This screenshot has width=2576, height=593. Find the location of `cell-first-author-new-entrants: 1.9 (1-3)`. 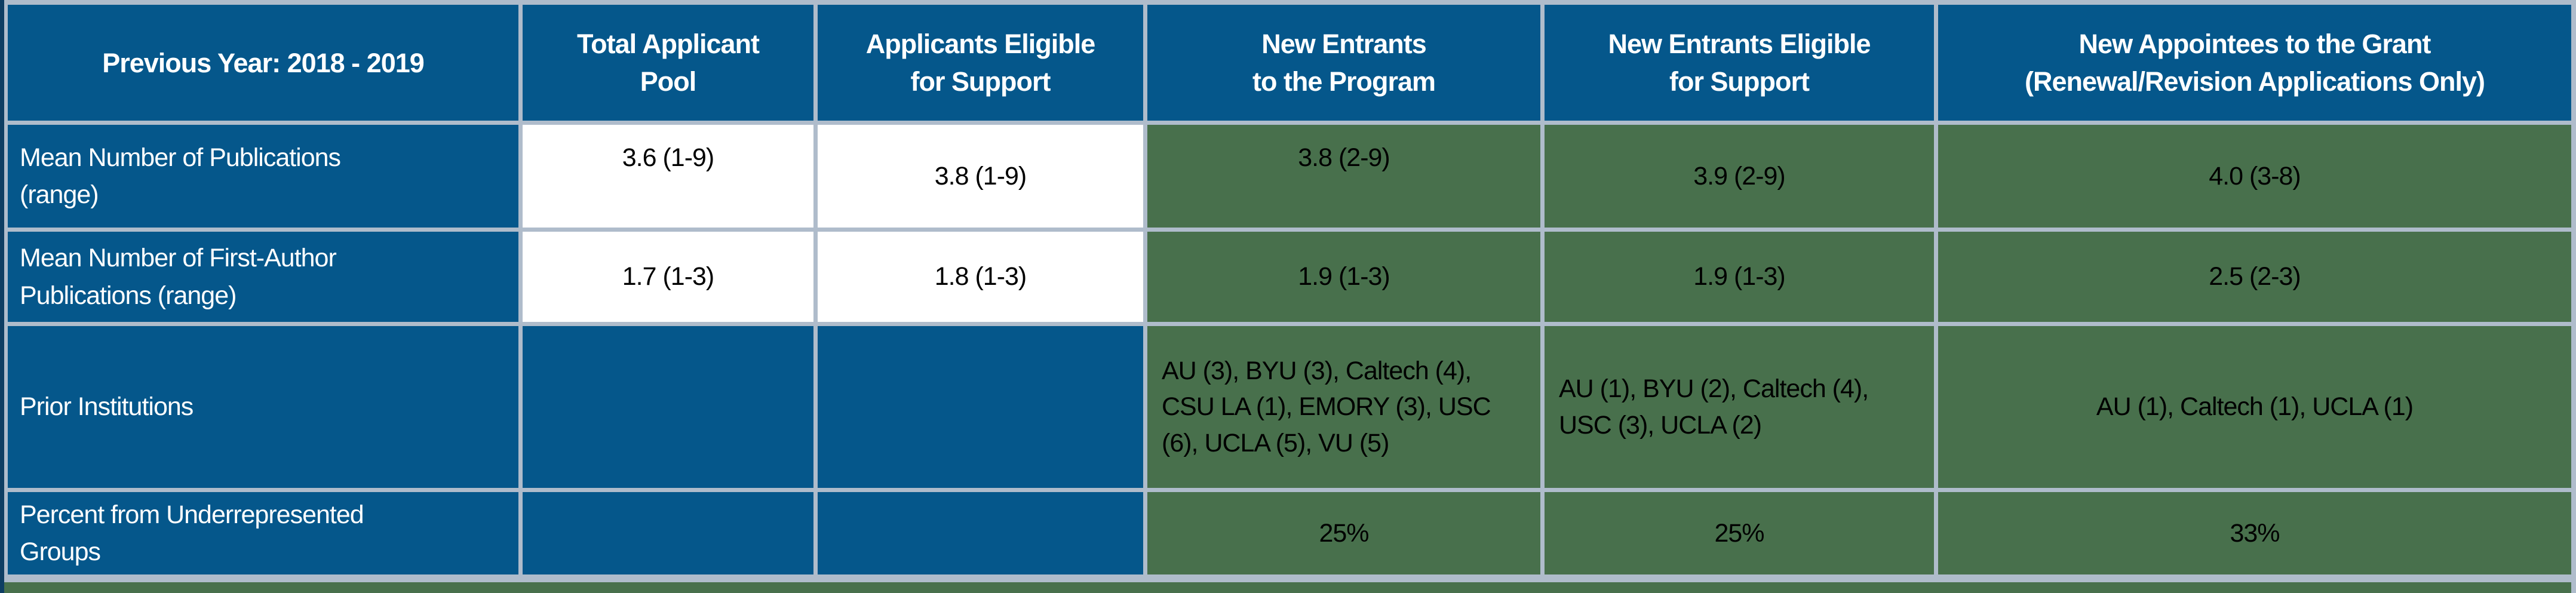

cell-first-author-new-entrants: 1.9 (1-3) is located at coordinates (1343, 277).